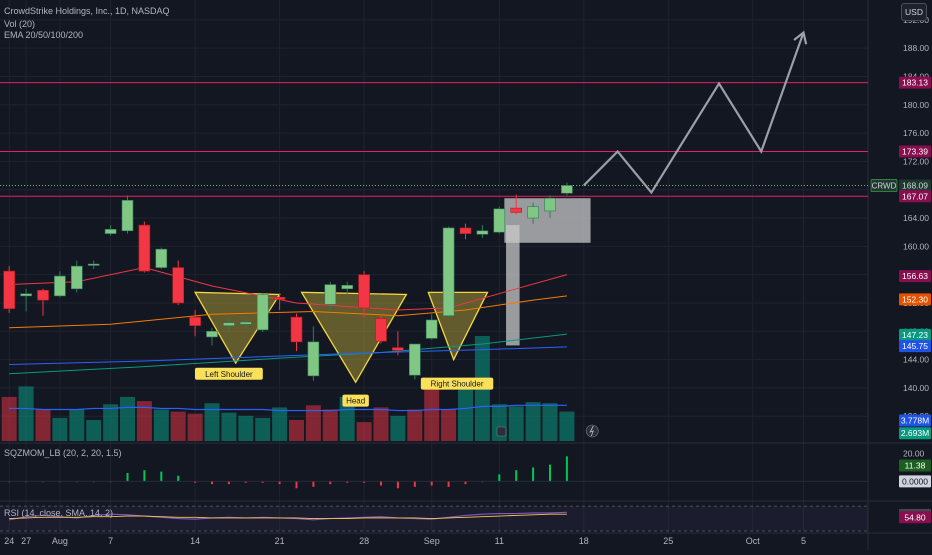  I want to click on price-badge-text: 168.09, so click(915, 185).